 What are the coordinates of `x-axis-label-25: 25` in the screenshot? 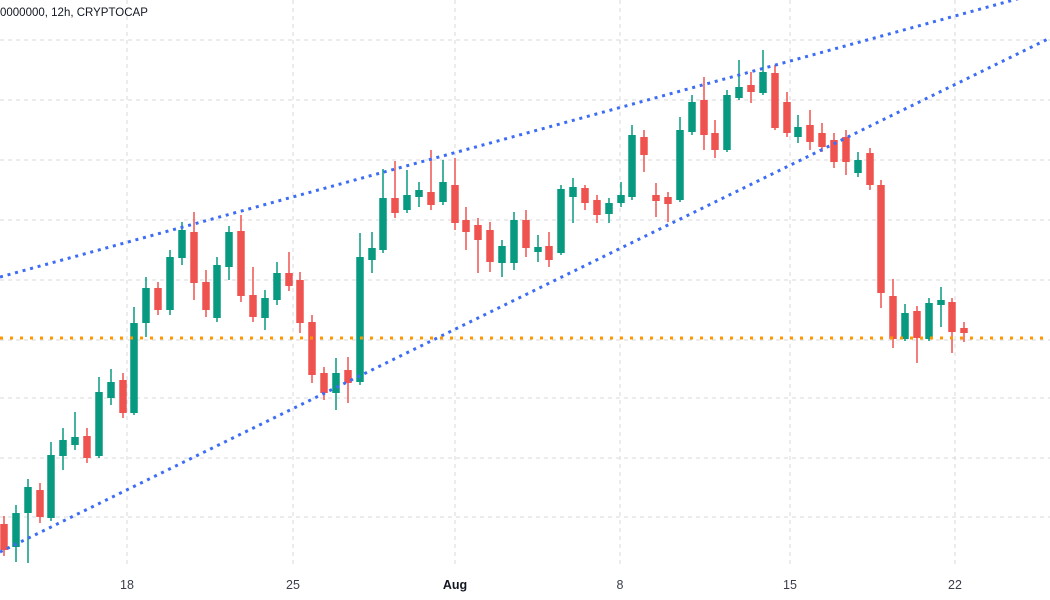 It's located at (293, 585).